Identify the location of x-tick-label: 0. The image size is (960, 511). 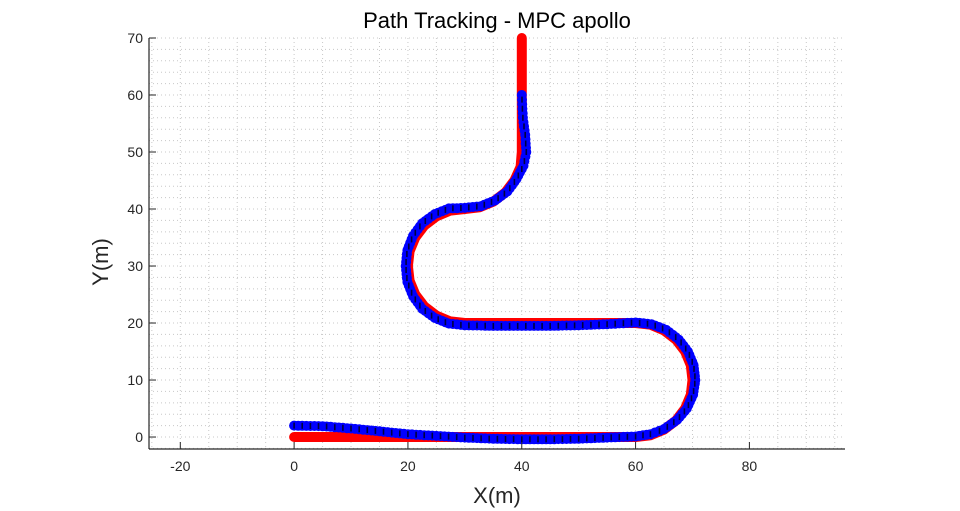
(294, 466).